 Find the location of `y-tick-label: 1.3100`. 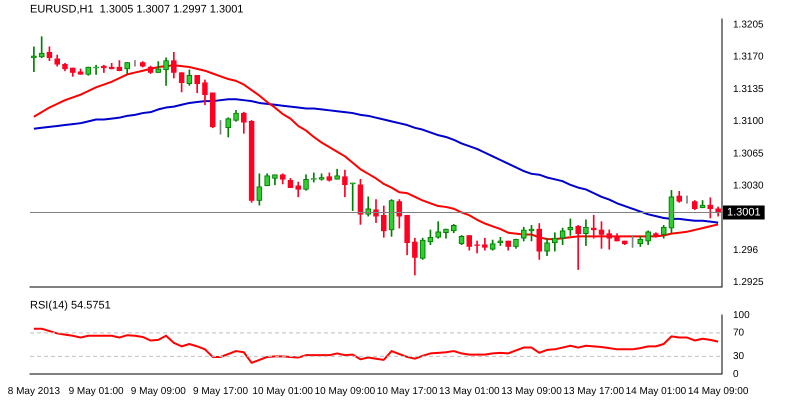

y-tick-label: 1.3100 is located at coordinates (748, 122).